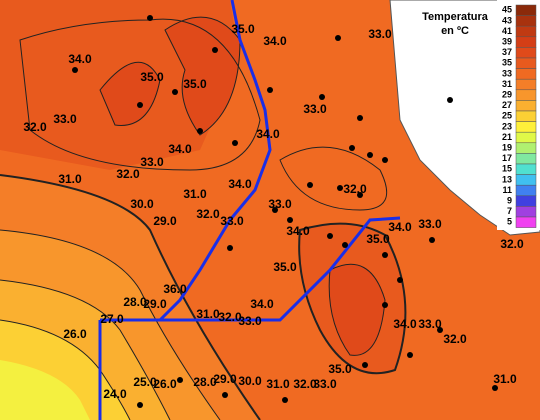 This screenshot has height=420, width=540. I want to click on legend-label: 29, so click(507, 94).